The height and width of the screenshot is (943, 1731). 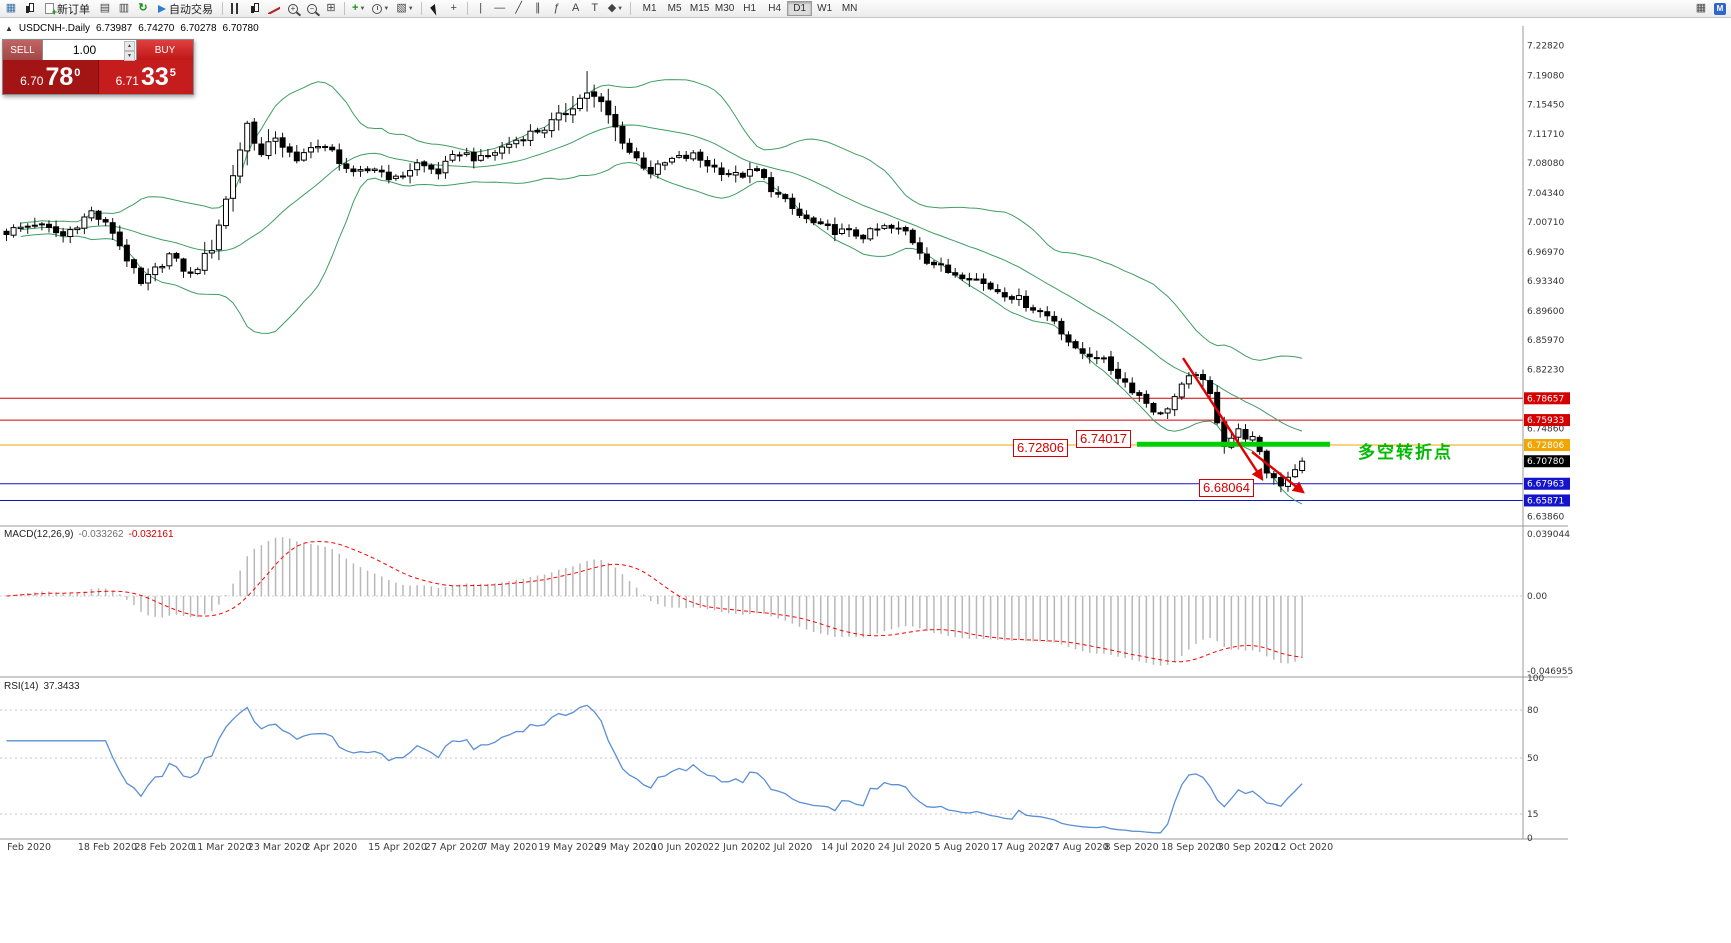 I want to click on terminal-button: ▥, so click(x=124, y=9).